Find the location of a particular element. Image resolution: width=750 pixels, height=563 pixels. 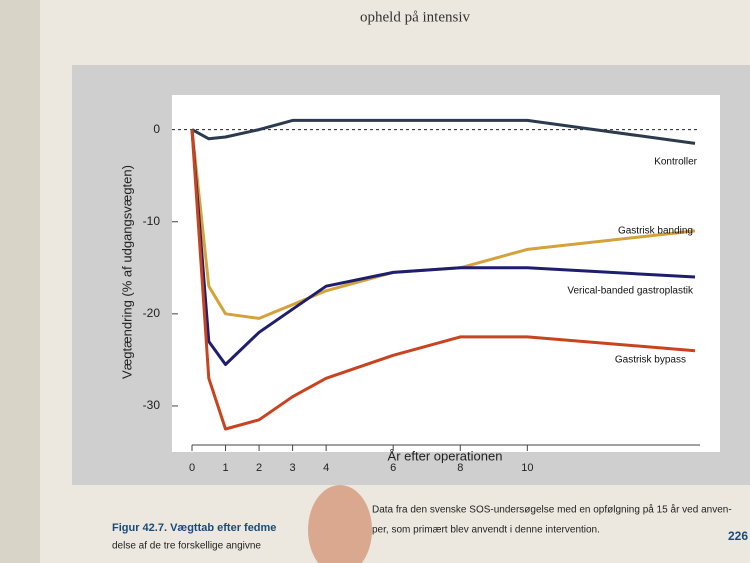

y-tick-label: -30 is located at coordinates (152, 405).